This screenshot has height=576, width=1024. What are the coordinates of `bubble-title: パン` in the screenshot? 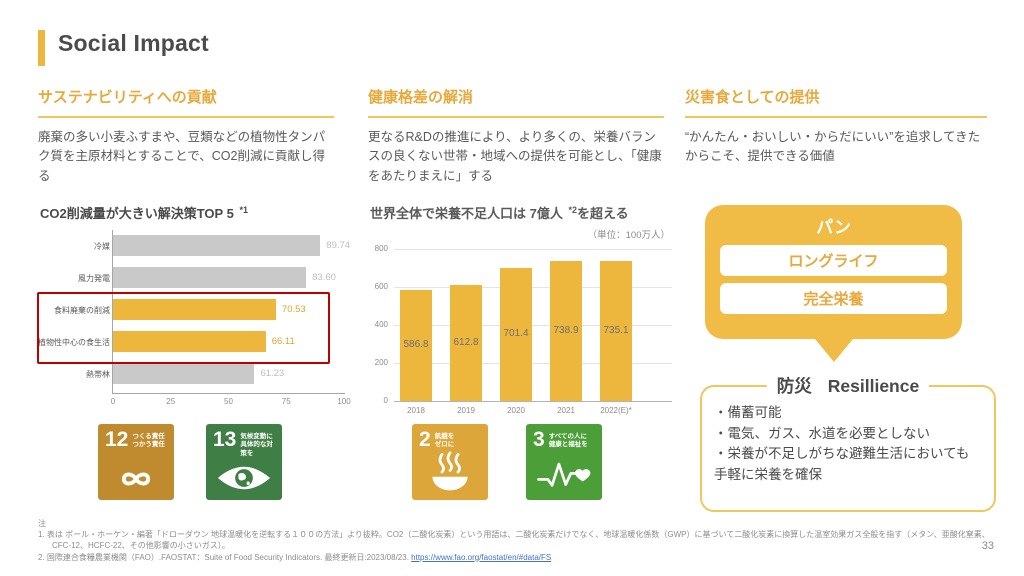 It's located at (833, 227).